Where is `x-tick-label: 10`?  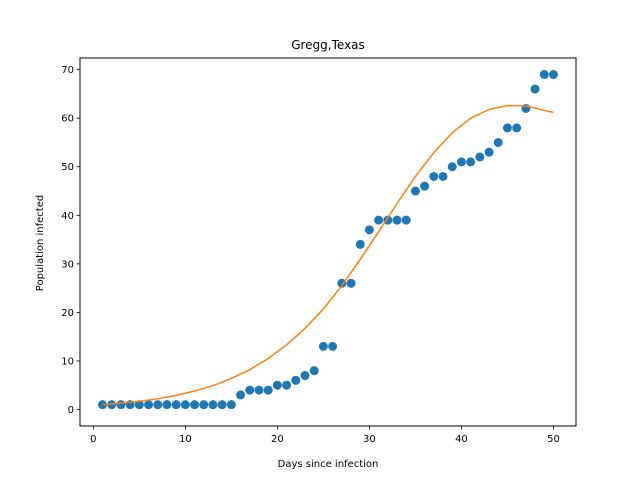
x-tick-label: 10 is located at coordinates (185, 439).